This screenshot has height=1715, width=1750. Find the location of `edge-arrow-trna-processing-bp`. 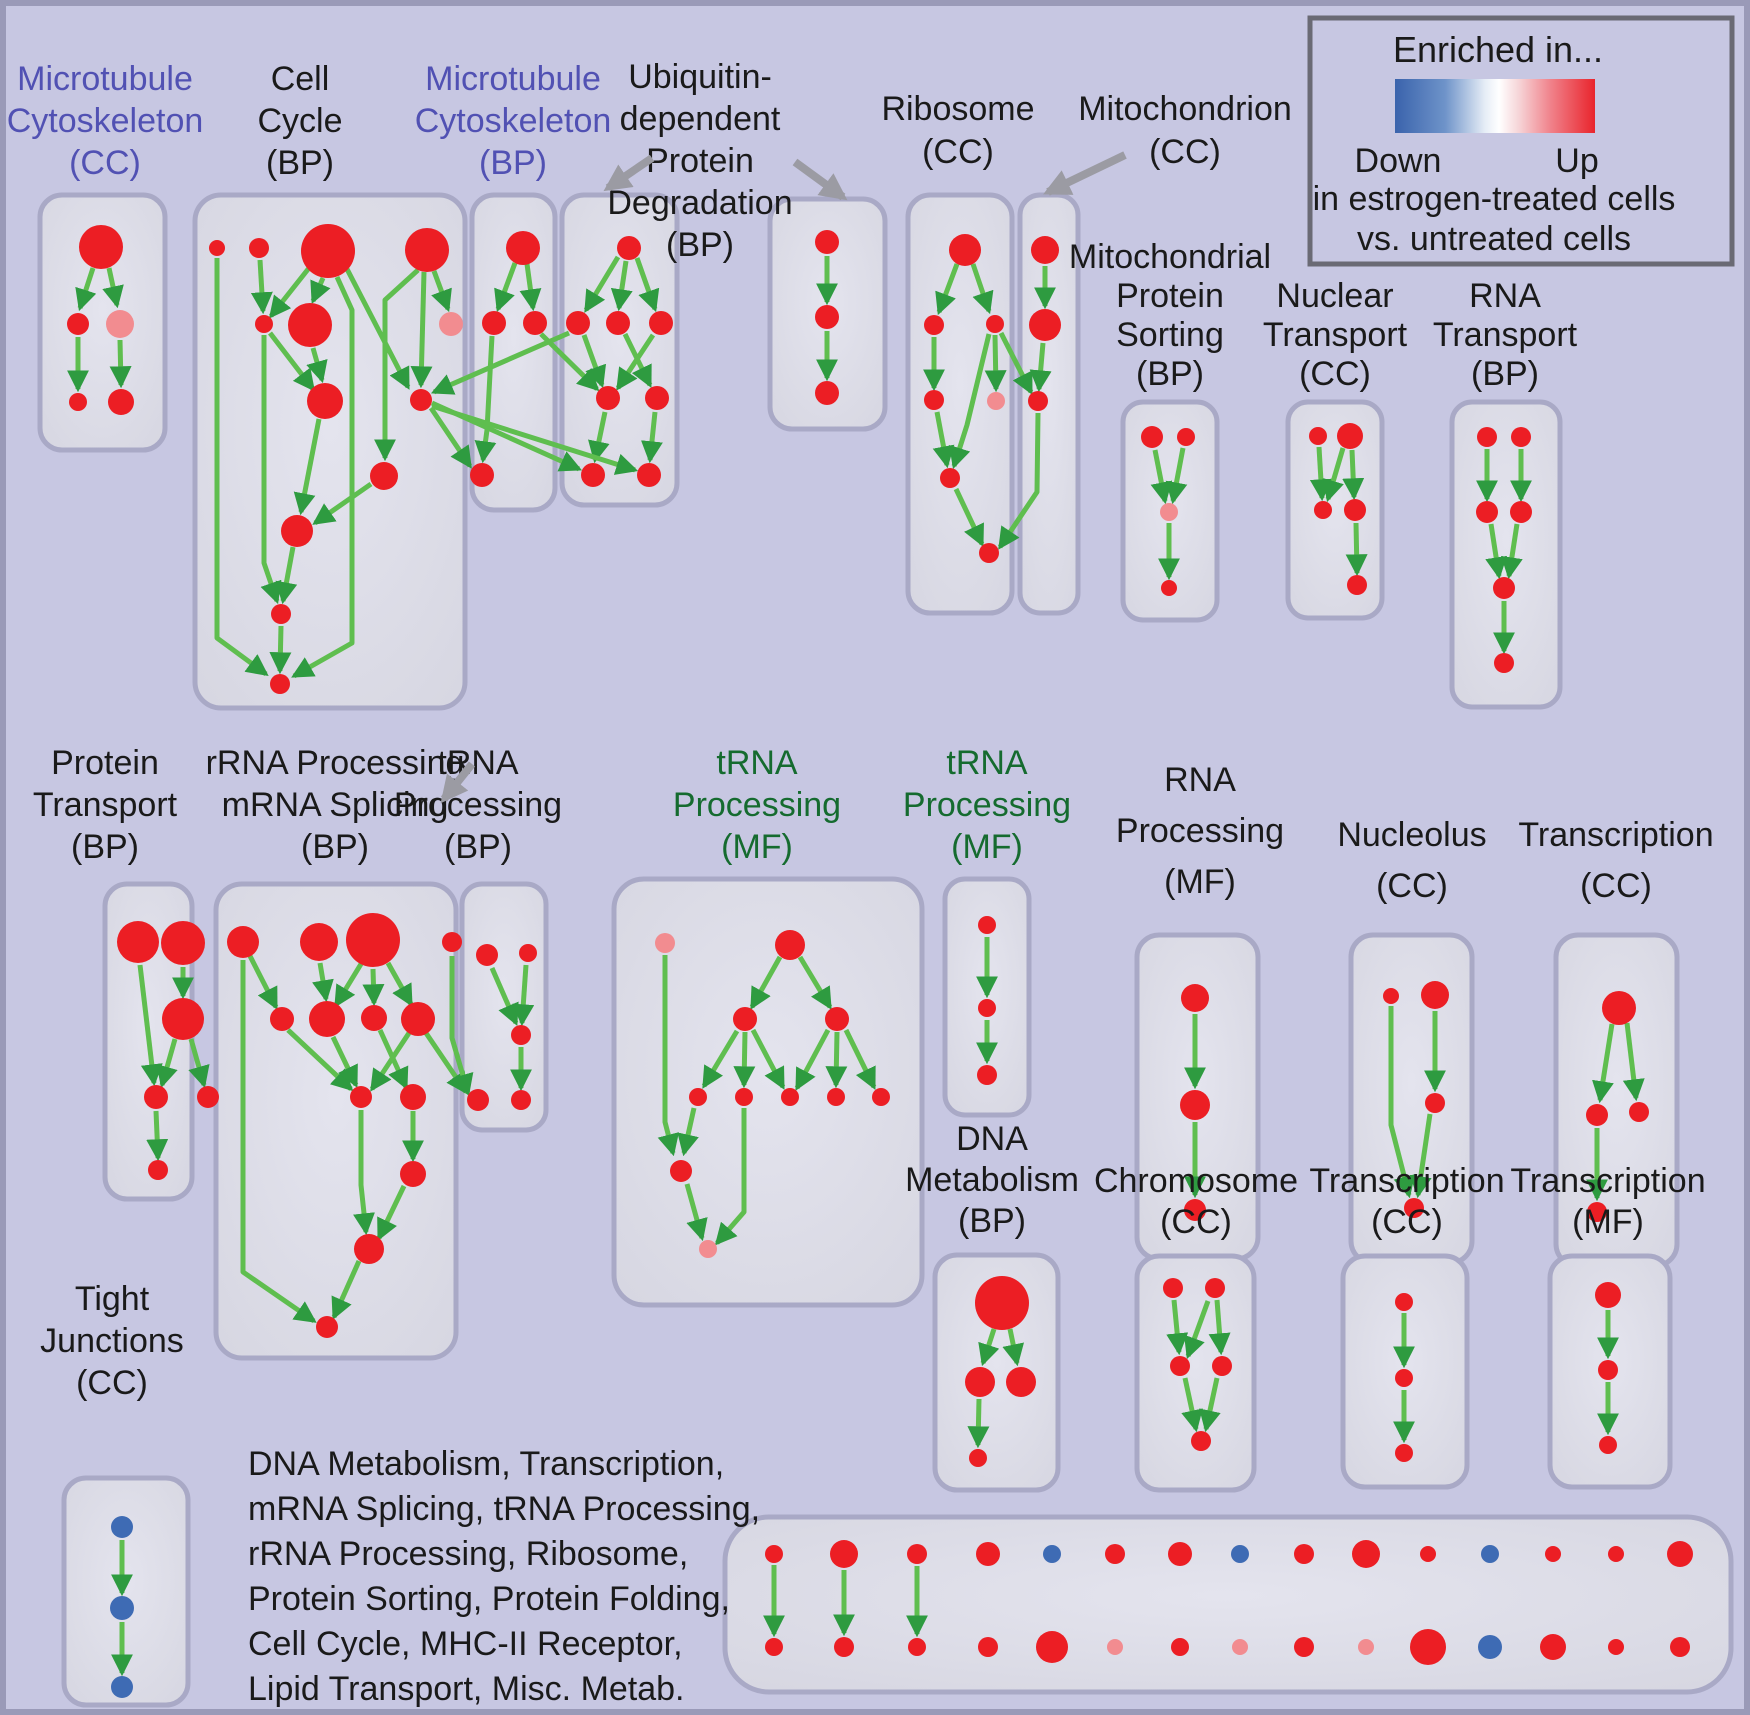

edge-arrow-trna-processing-bp is located at coordinates (504, 997).